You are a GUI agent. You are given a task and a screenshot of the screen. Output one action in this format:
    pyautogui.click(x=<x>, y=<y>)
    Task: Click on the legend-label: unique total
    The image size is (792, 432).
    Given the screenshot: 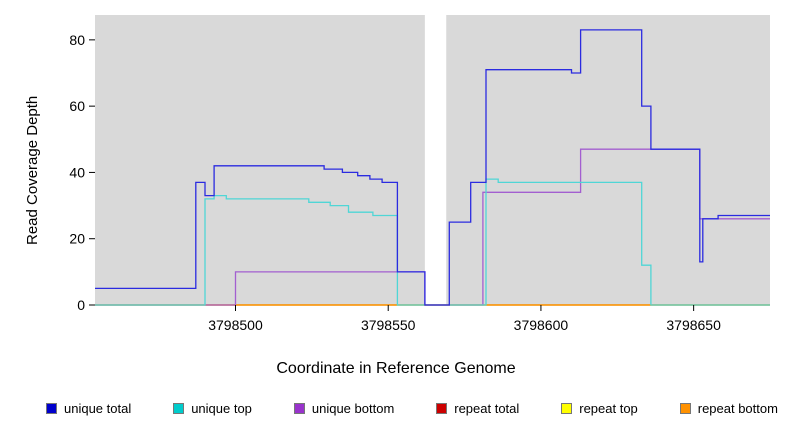 What is the action you would take?
    pyautogui.click(x=98, y=408)
    